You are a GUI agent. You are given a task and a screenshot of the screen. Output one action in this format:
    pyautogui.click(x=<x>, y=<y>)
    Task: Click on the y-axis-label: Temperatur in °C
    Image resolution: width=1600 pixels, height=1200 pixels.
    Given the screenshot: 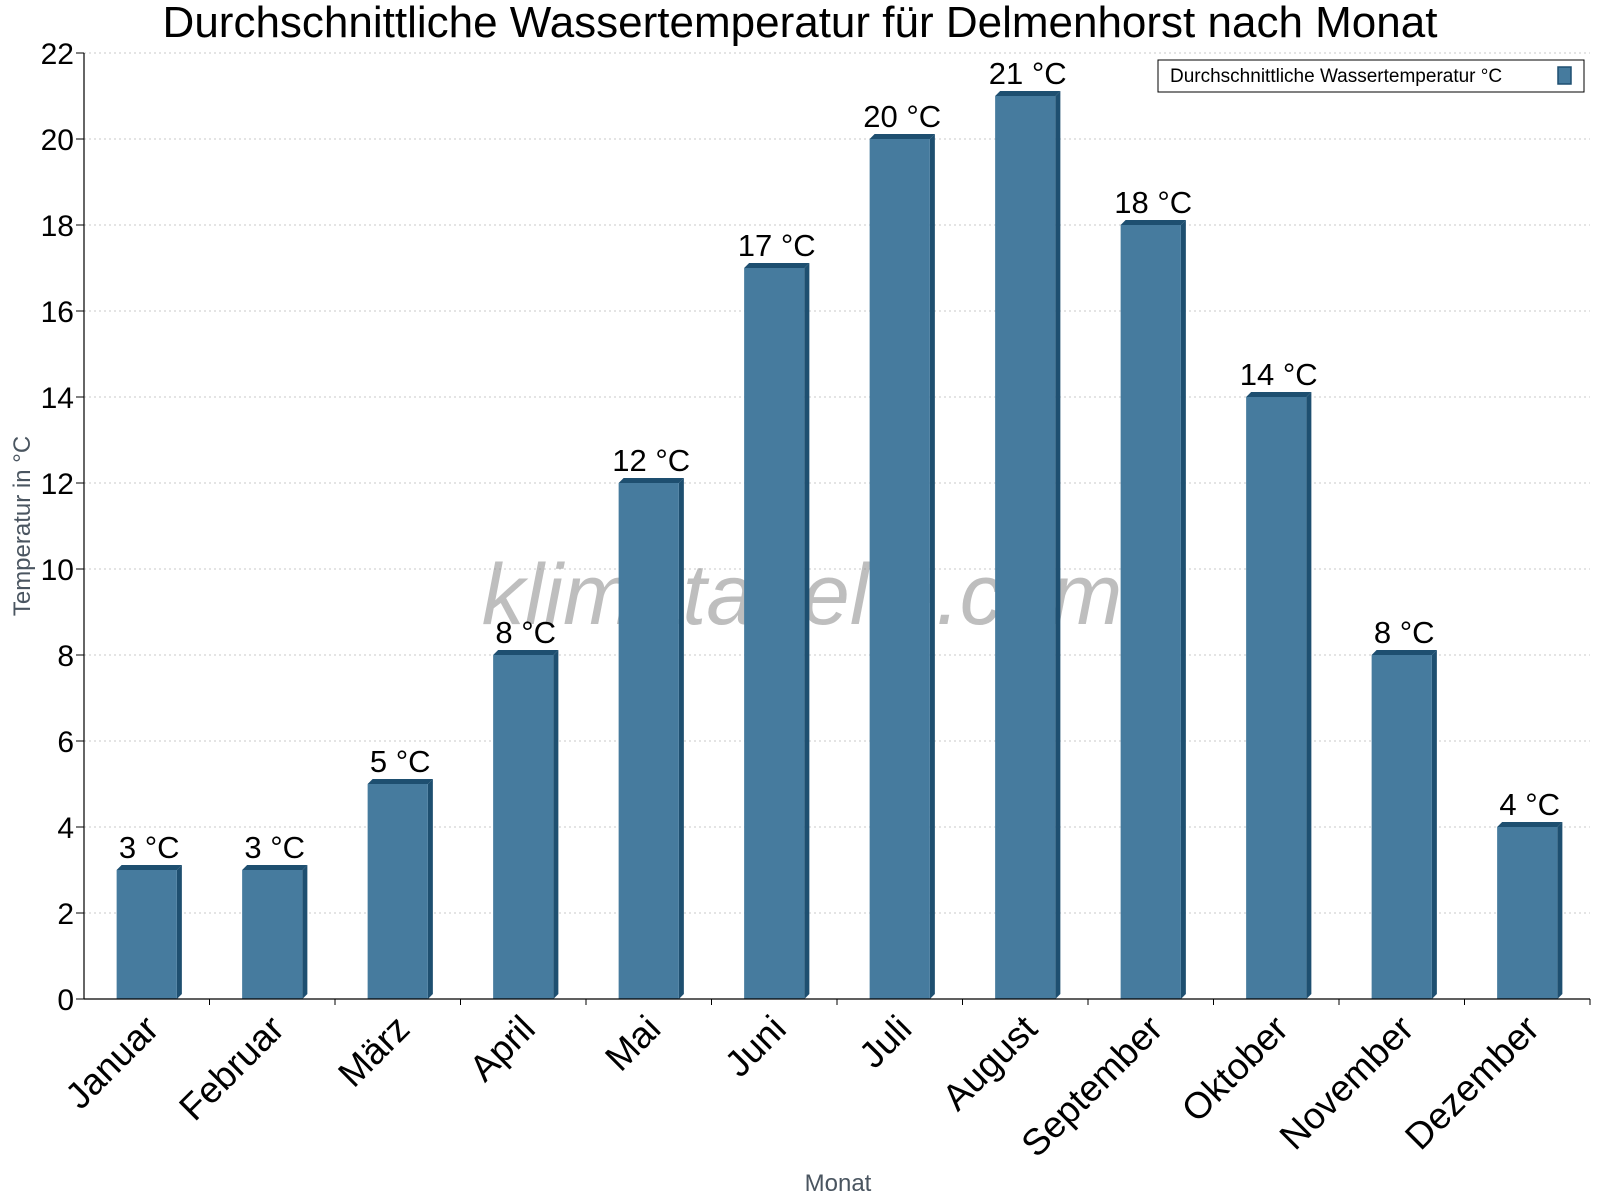 What is the action you would take?
    pyautogui.click(x=22, y=526)
    